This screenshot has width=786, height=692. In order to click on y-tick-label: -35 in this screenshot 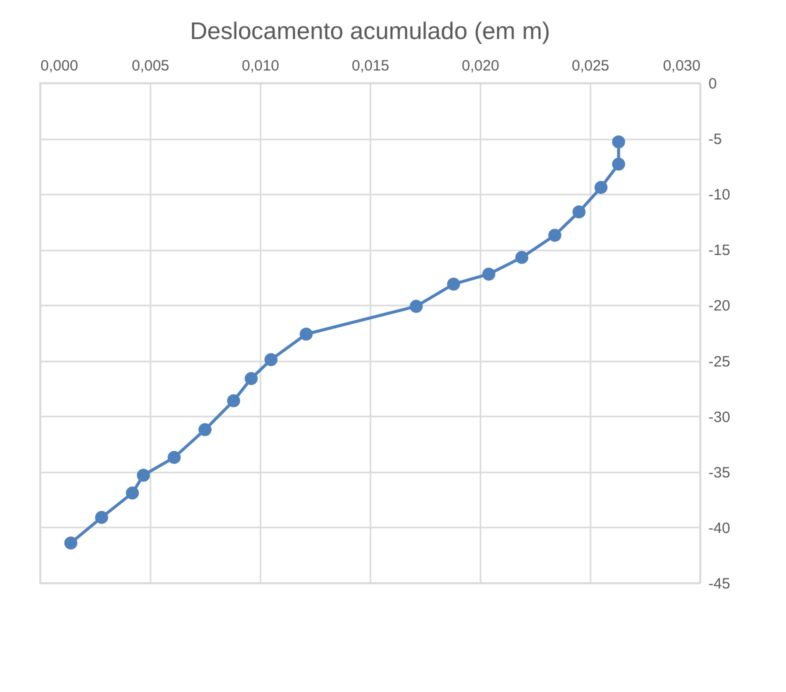, I will do `click(719, 473)`.